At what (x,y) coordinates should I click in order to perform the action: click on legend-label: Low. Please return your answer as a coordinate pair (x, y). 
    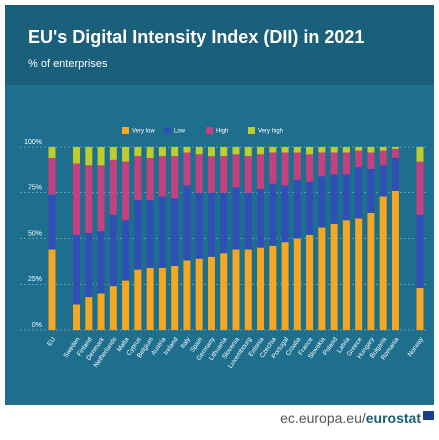
    Looking at the image, I should click on (180, 132).